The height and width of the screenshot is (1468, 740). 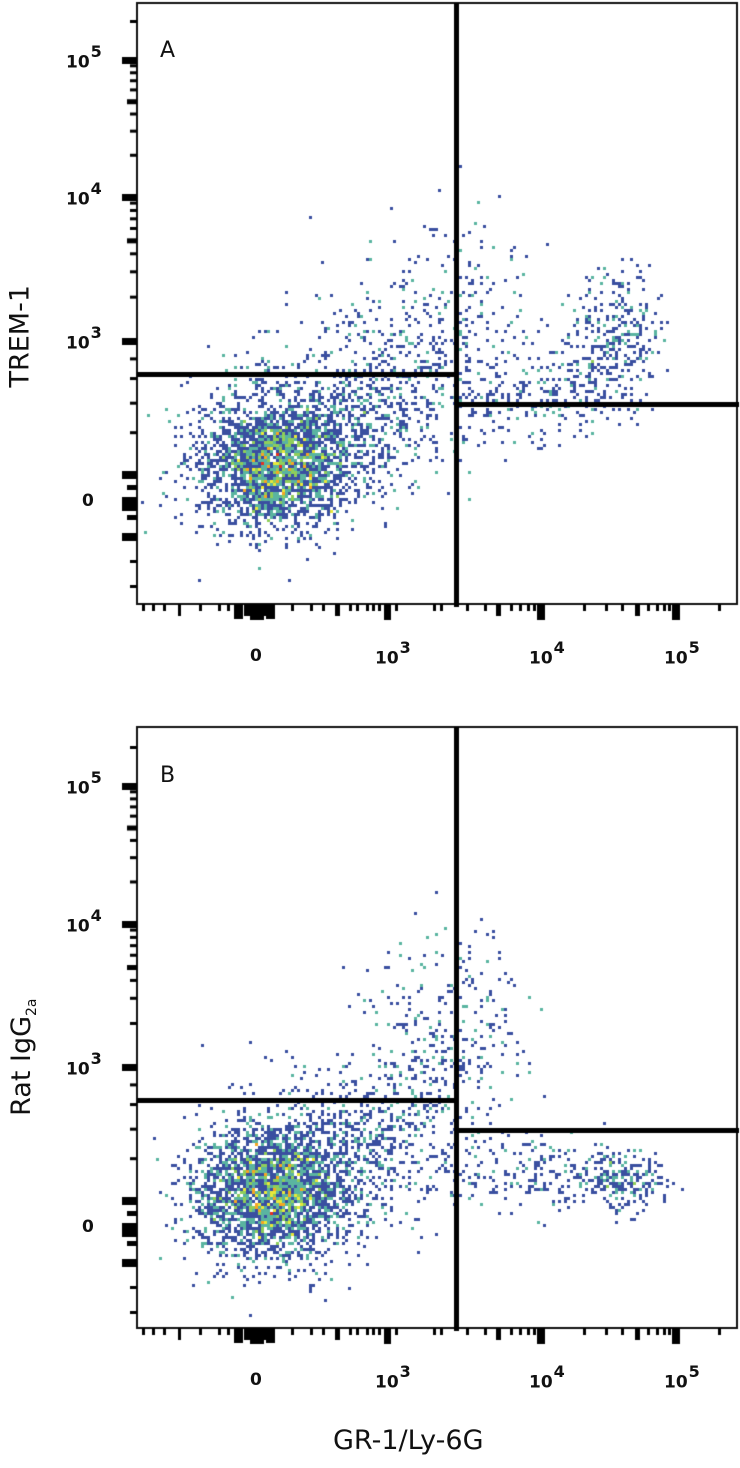 What do you see at coordinates (168, 775) in the screenshot?
I see `panel-b-letter: B` at bounding box center [168, 775].